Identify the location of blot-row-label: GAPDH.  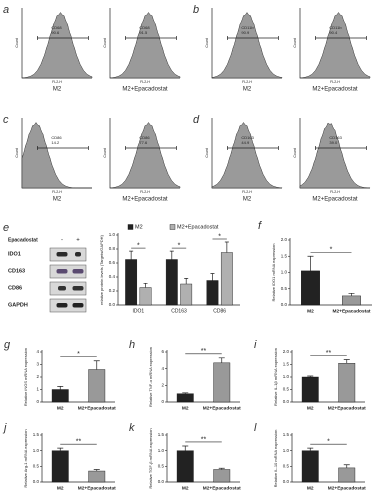
(18, 305).